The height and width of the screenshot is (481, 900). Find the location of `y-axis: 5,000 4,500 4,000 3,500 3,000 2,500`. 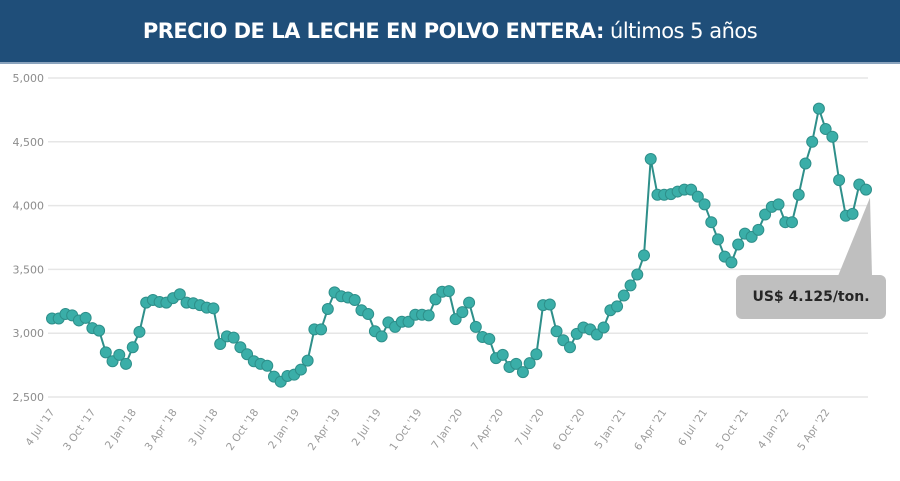

y-axis: 5,000 4,500 4,000 3,500 3,000 2,500 is located at coordinates (29, 238).